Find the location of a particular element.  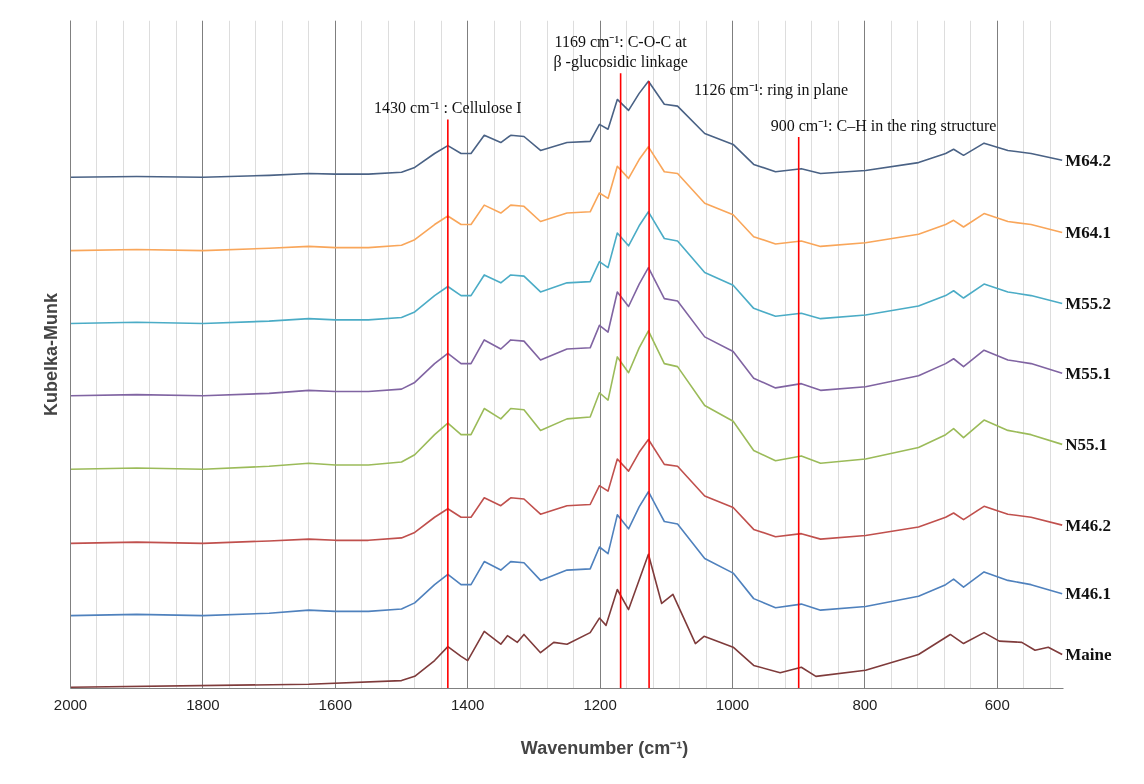

x-tick-label: 1200 is located at coordinates (600, 704).